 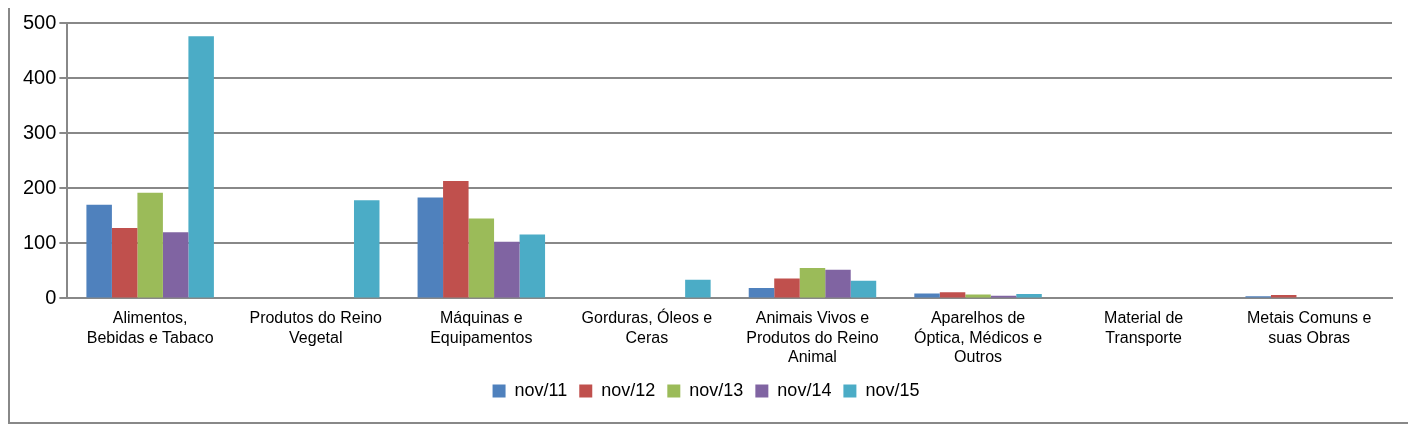 What do you see at coordinates (39, 186) in the screenshot?
I see `y-tick-label: 200` at bounding box center [39, 186].